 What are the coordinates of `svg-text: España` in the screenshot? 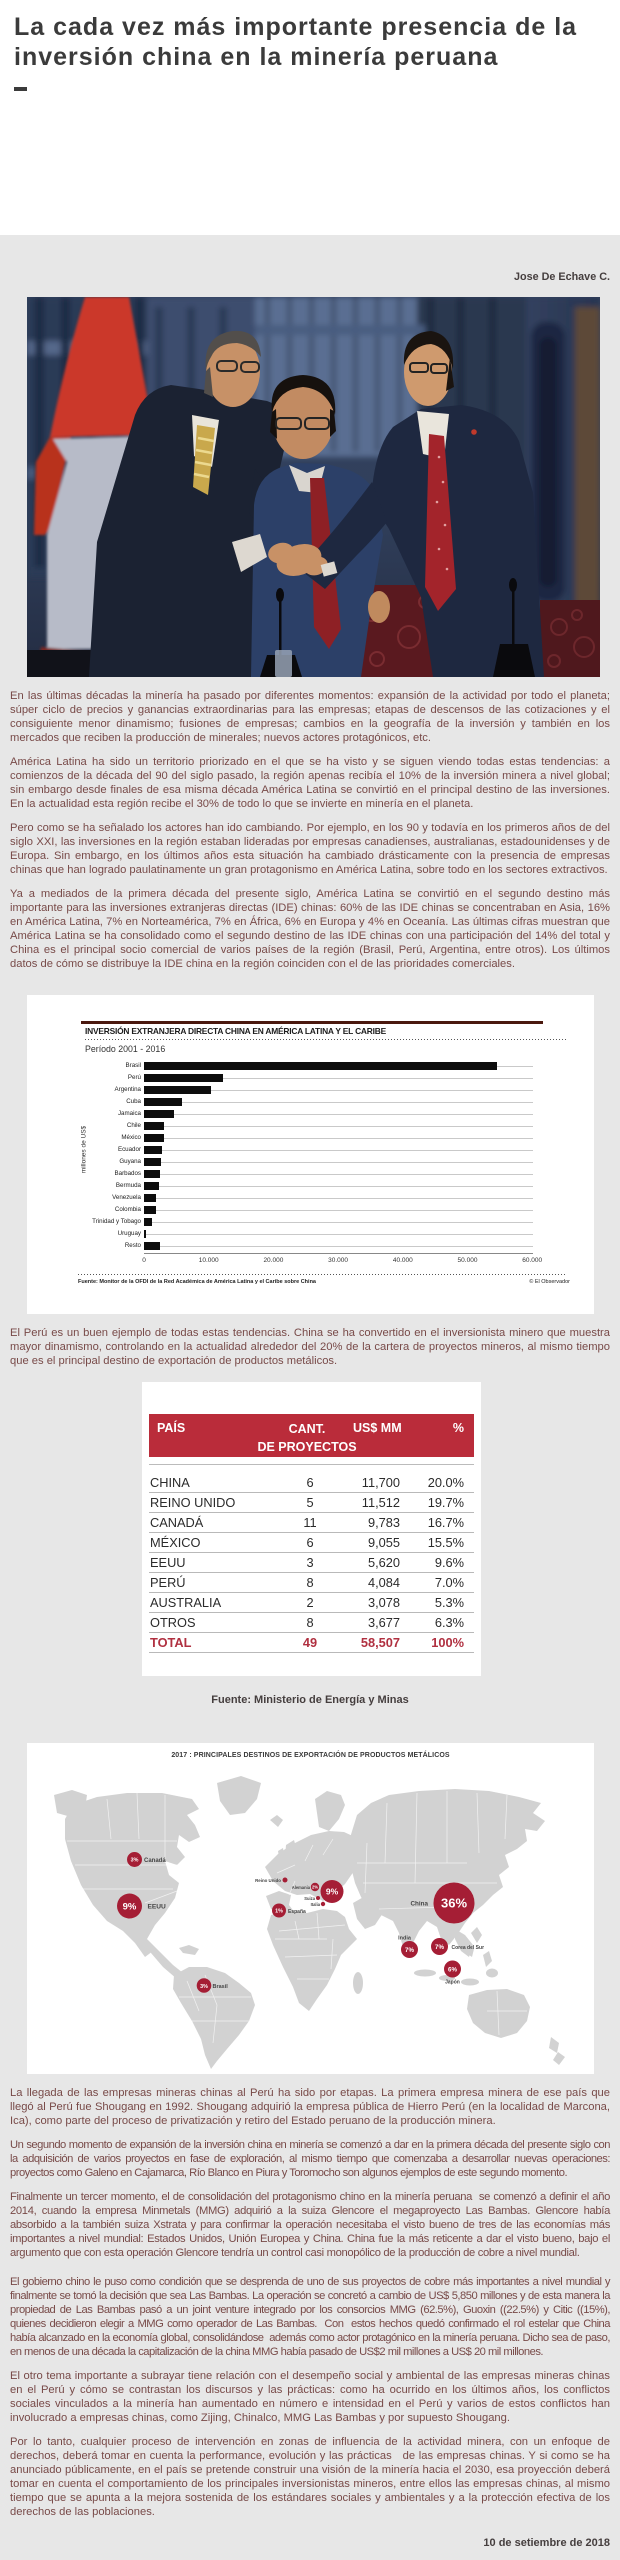 It's located at (297, 1912).